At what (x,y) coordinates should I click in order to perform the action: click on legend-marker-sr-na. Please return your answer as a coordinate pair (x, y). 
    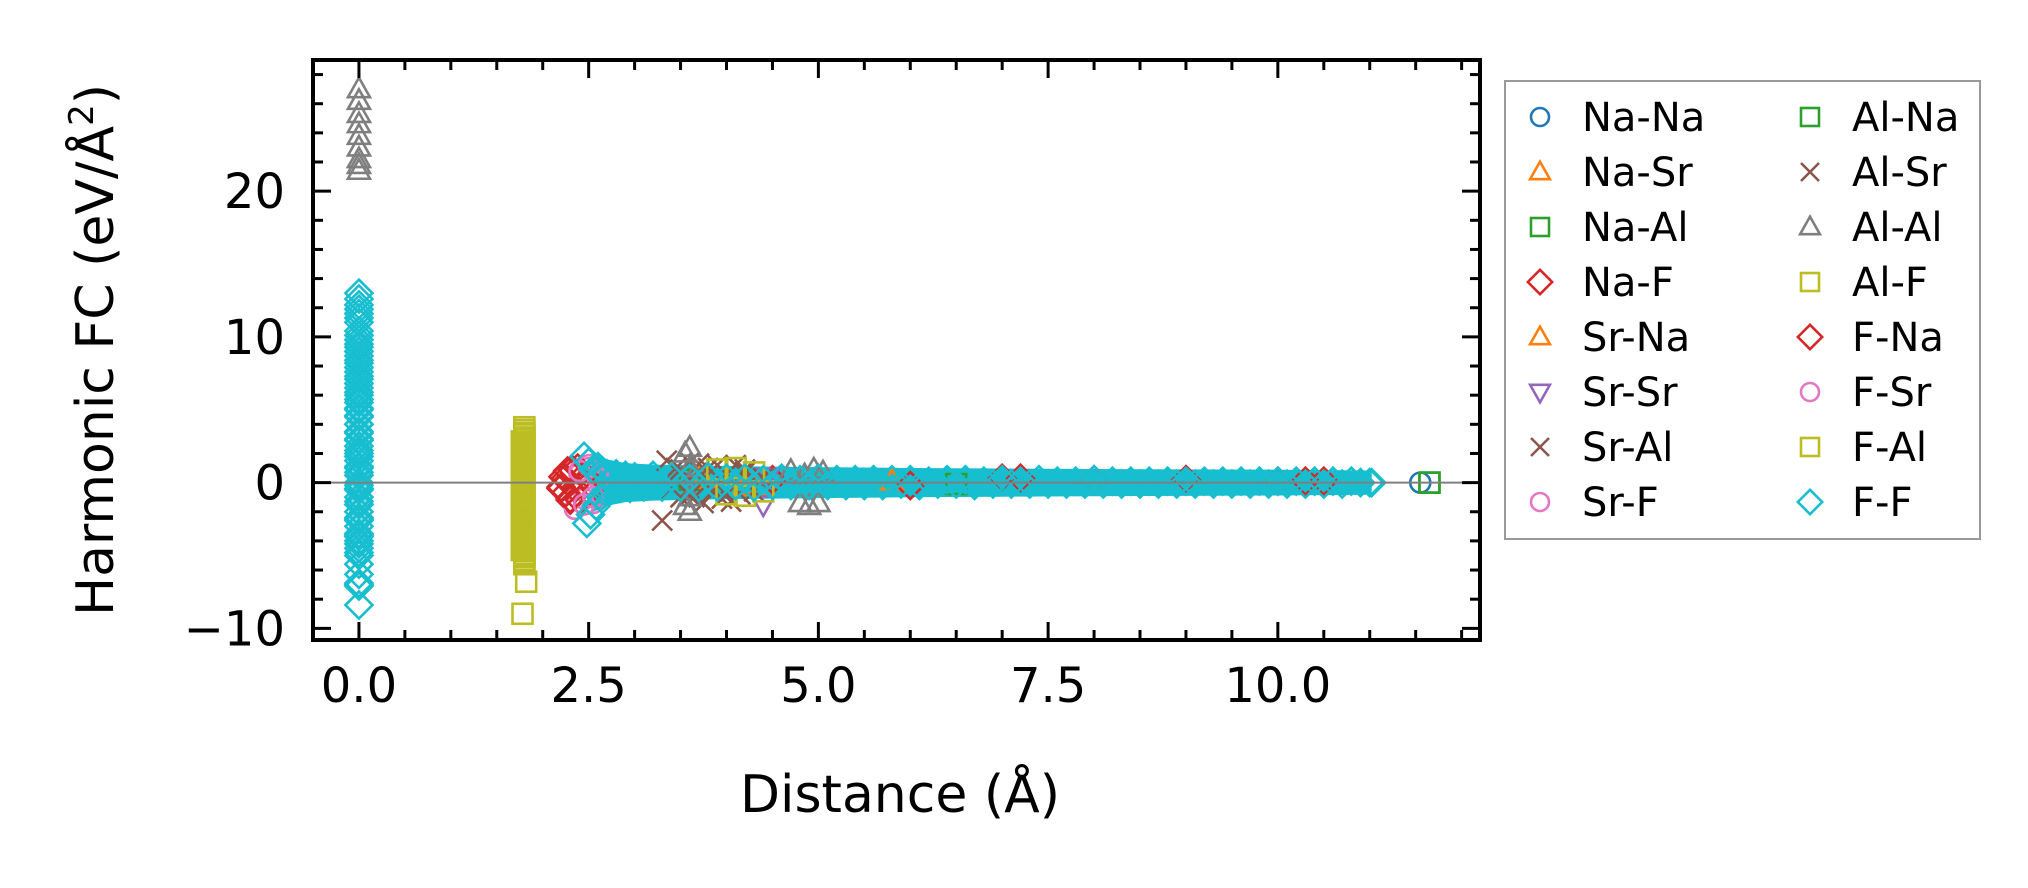
    Looking at the image, I should click on (1540, 335).